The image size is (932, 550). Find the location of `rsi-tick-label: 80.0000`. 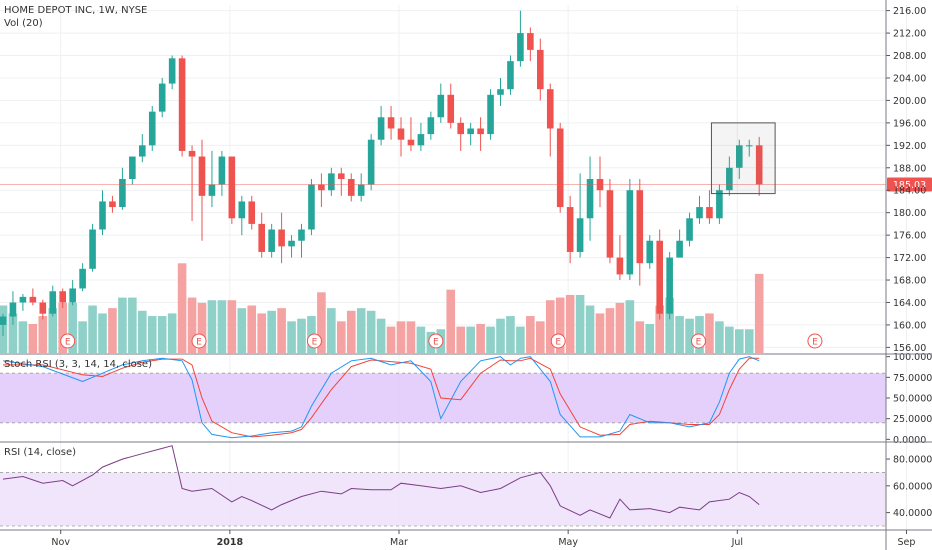

rsi-tick-label: 80.0000 is located at coordinates (912, 460).